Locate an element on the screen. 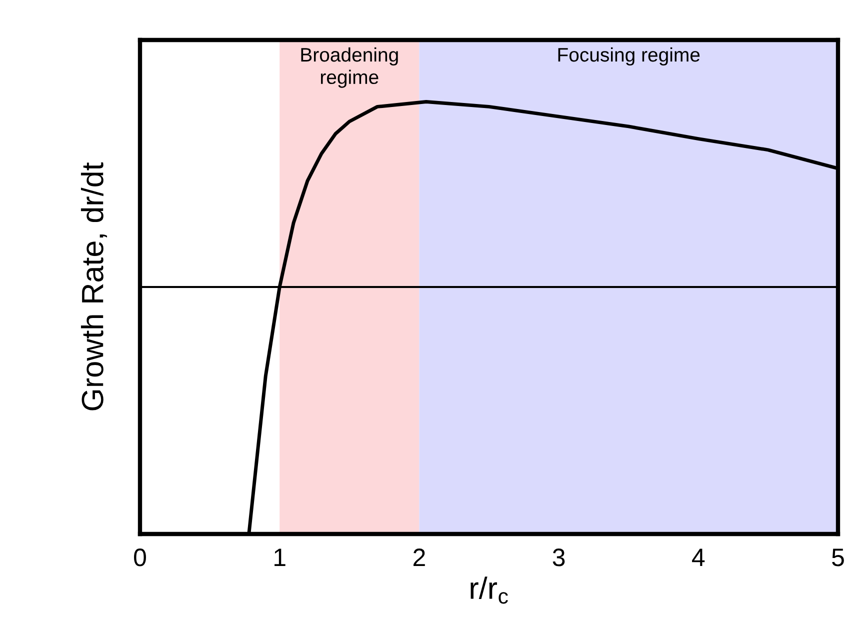 This screenshot has width=849, height=628. x-tick-label: 0 is located at coordinates (140, 557).